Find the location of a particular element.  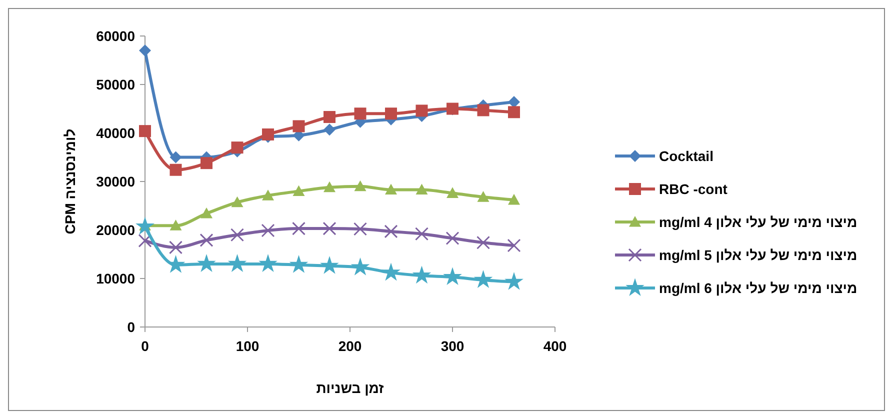

legend-label: Cocktail is located at coordinates (686, 156).